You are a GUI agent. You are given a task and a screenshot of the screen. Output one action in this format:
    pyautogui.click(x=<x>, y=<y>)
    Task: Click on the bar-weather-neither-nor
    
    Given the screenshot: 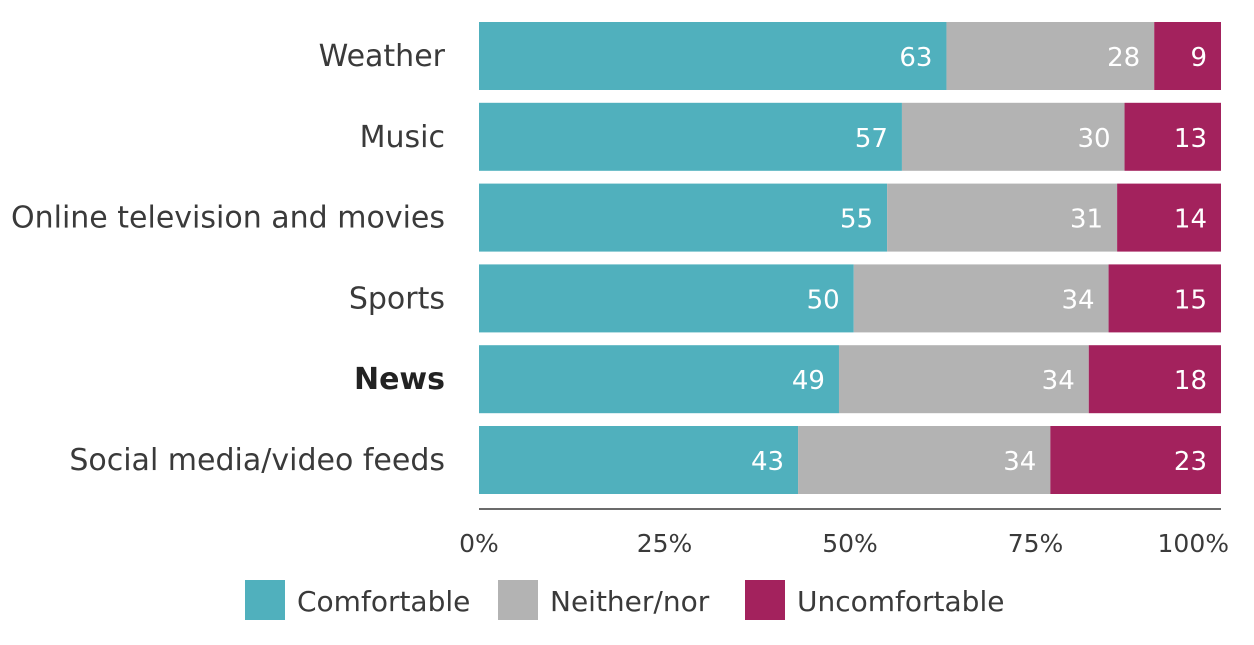 What is the action you would take?
    pyautogui.click(x=1050, y=56)
    